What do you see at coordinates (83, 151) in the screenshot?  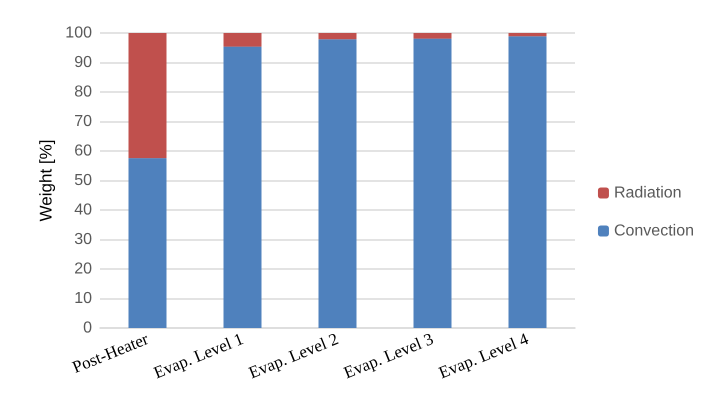 I see `y-tick-label: 60` at bounding box center [83, 151].